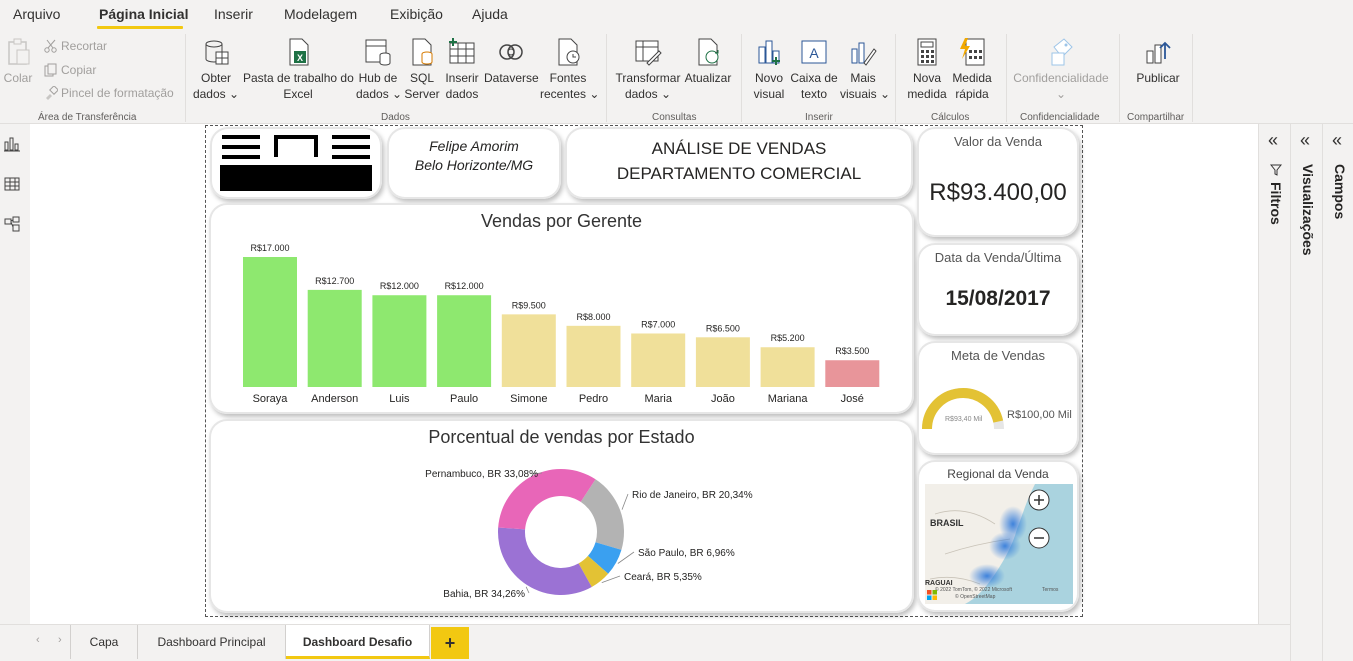 Image resolution: width=1353 pixels, height=661 pixels. What do you see at coordinates (379, 69) in the screenshot?
I see `data-hub-button: Hub de dados ⌄` at bounding box center [379, 69].